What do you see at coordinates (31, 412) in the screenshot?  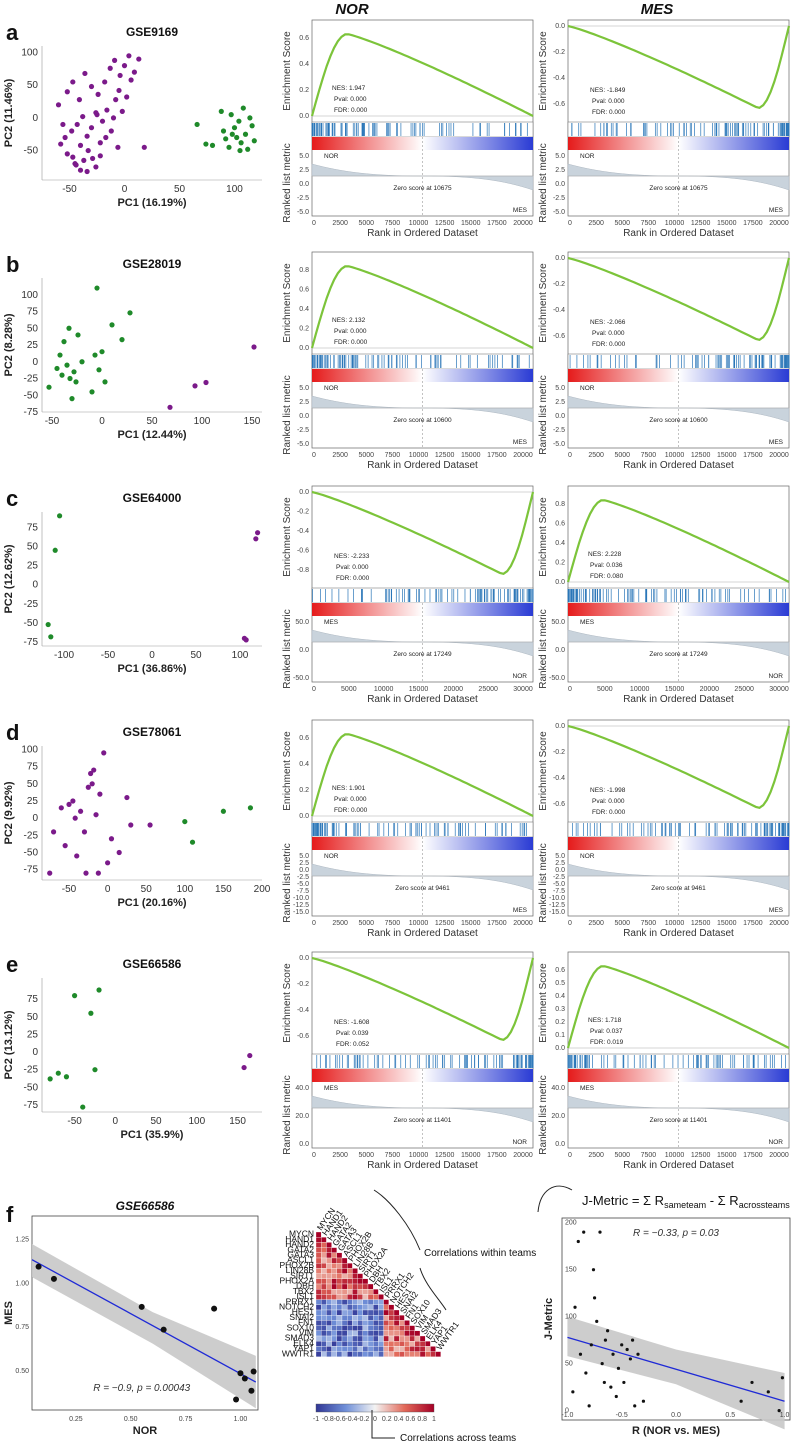 I see `y-tick-label: -75` at bounding box center [31, 412].